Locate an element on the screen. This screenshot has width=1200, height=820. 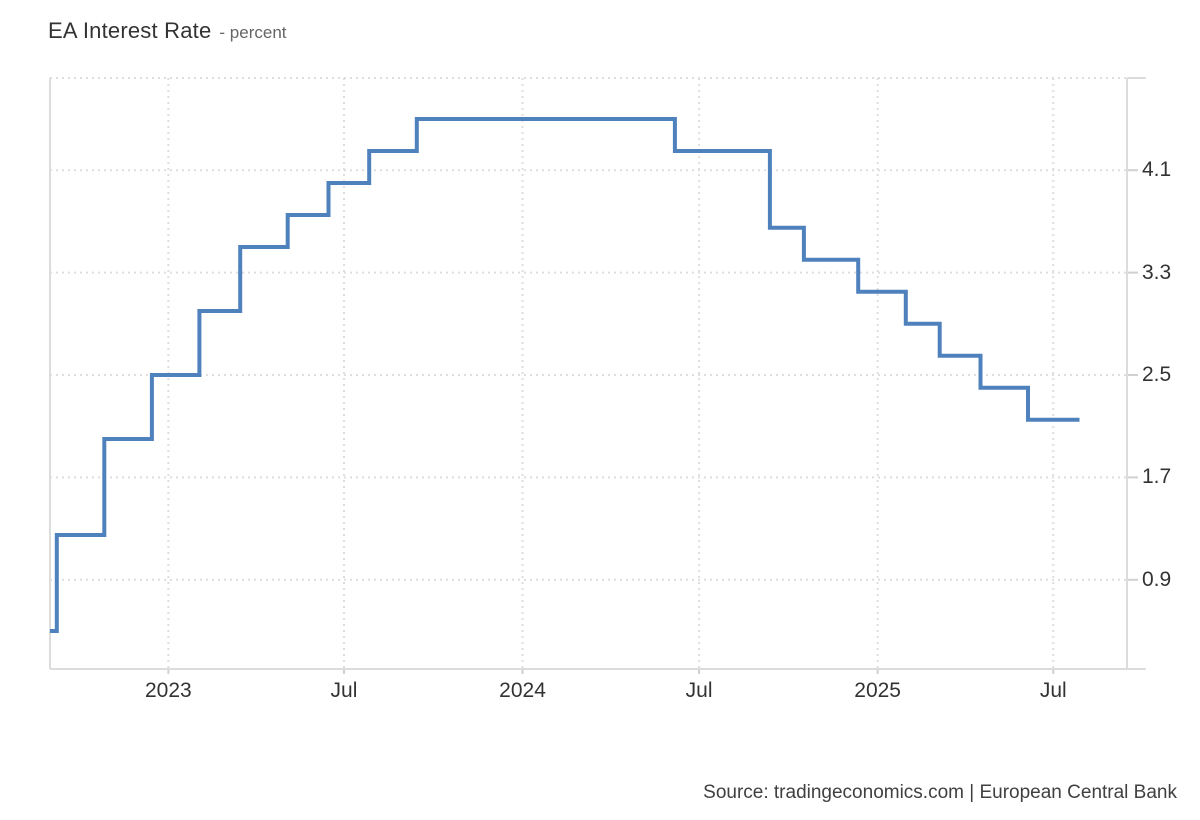
y-axis-label: 3.3 is located at coordinates (1157, 272).